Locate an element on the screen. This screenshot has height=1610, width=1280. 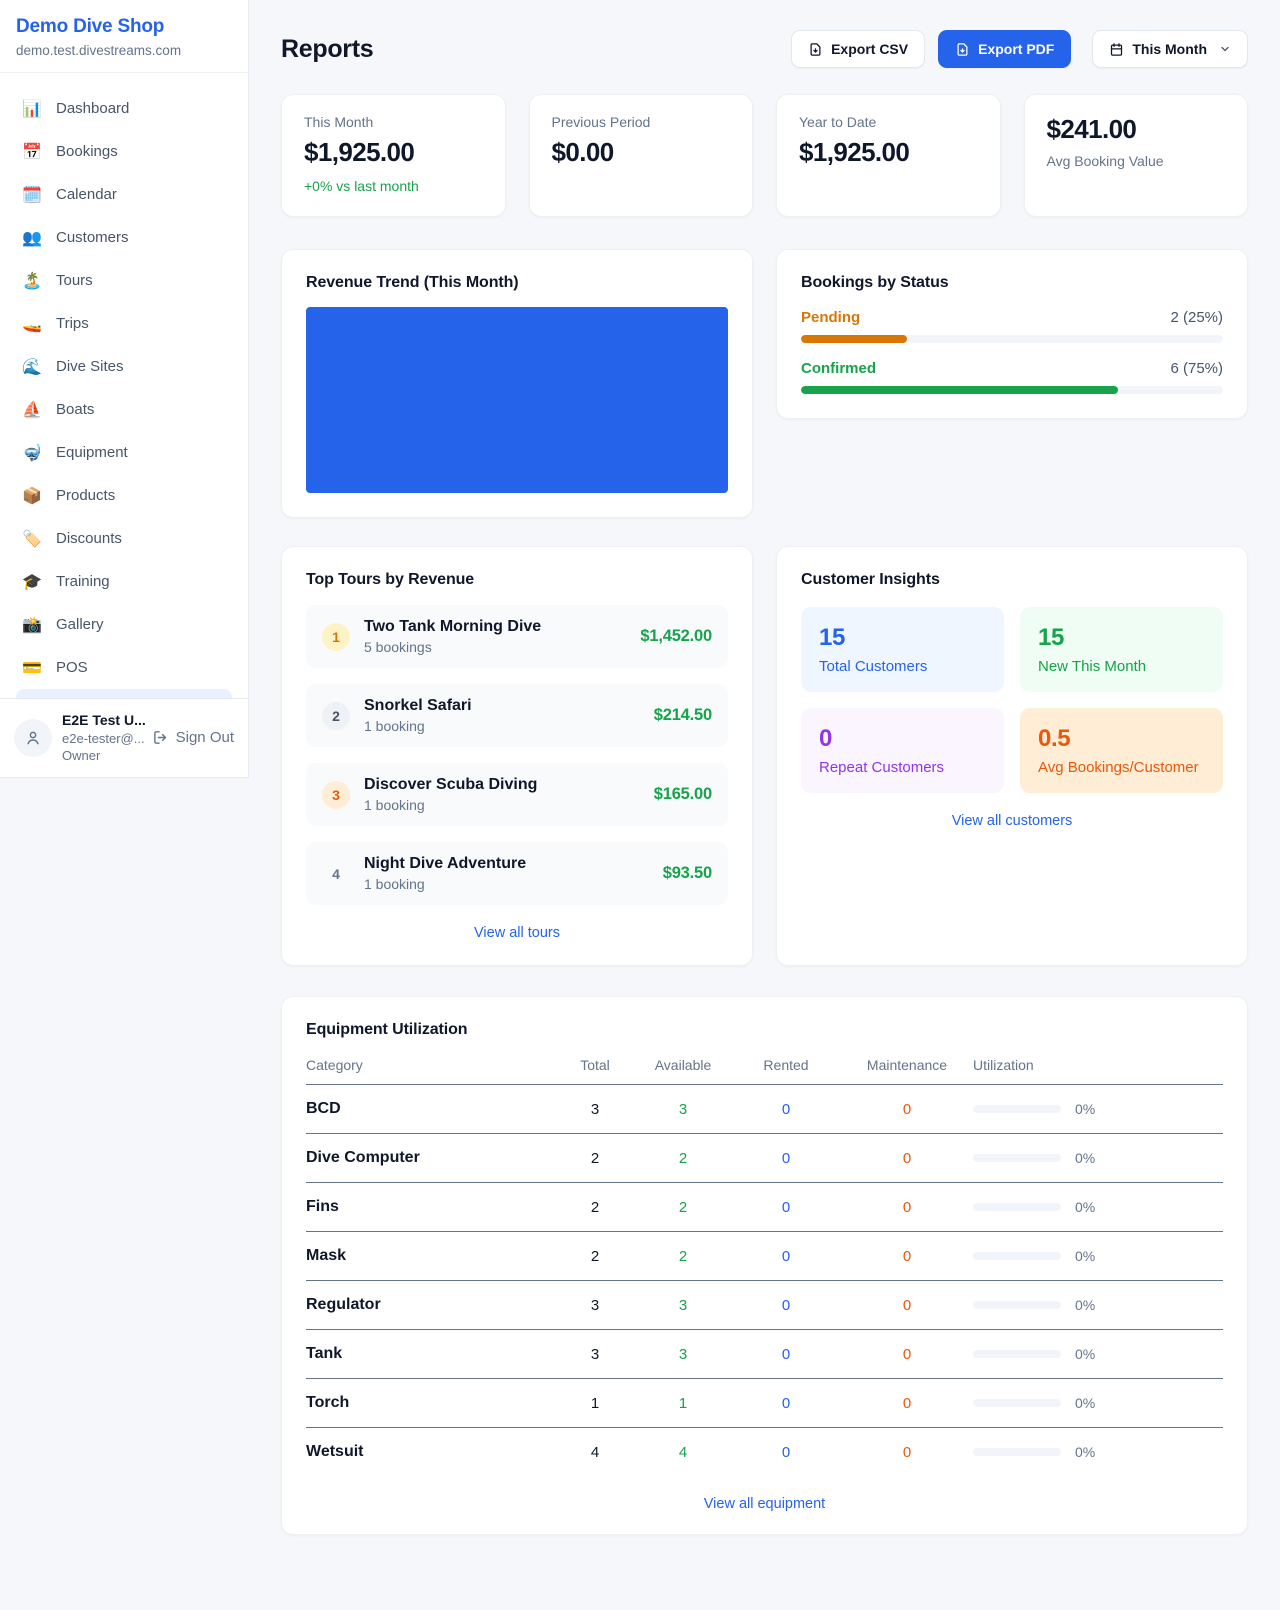
table-row: Torch 1 1 0 0 0% is located at coordinates (764, 1403).